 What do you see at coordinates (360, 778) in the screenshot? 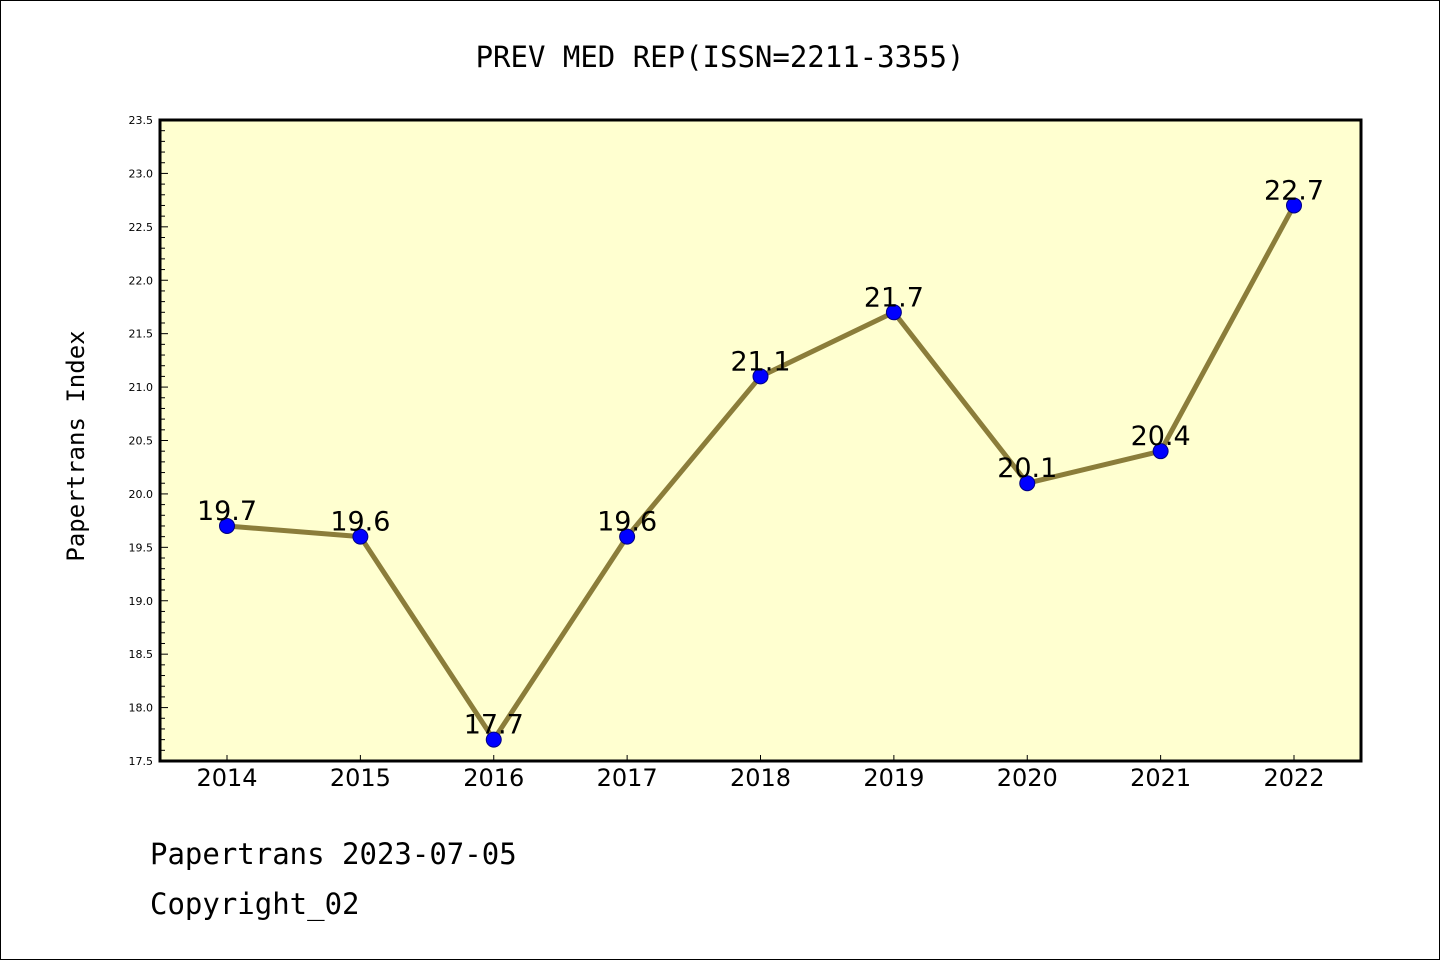
I see `x-tick-label: 2015` at bounding box center [360, 778].